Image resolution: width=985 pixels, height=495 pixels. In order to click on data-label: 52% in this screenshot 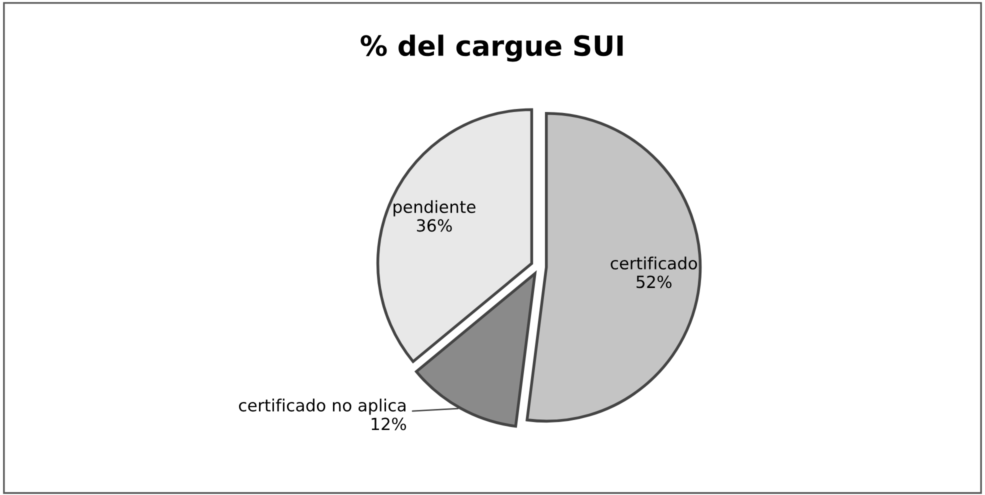, I will do `click(654, 282)`.